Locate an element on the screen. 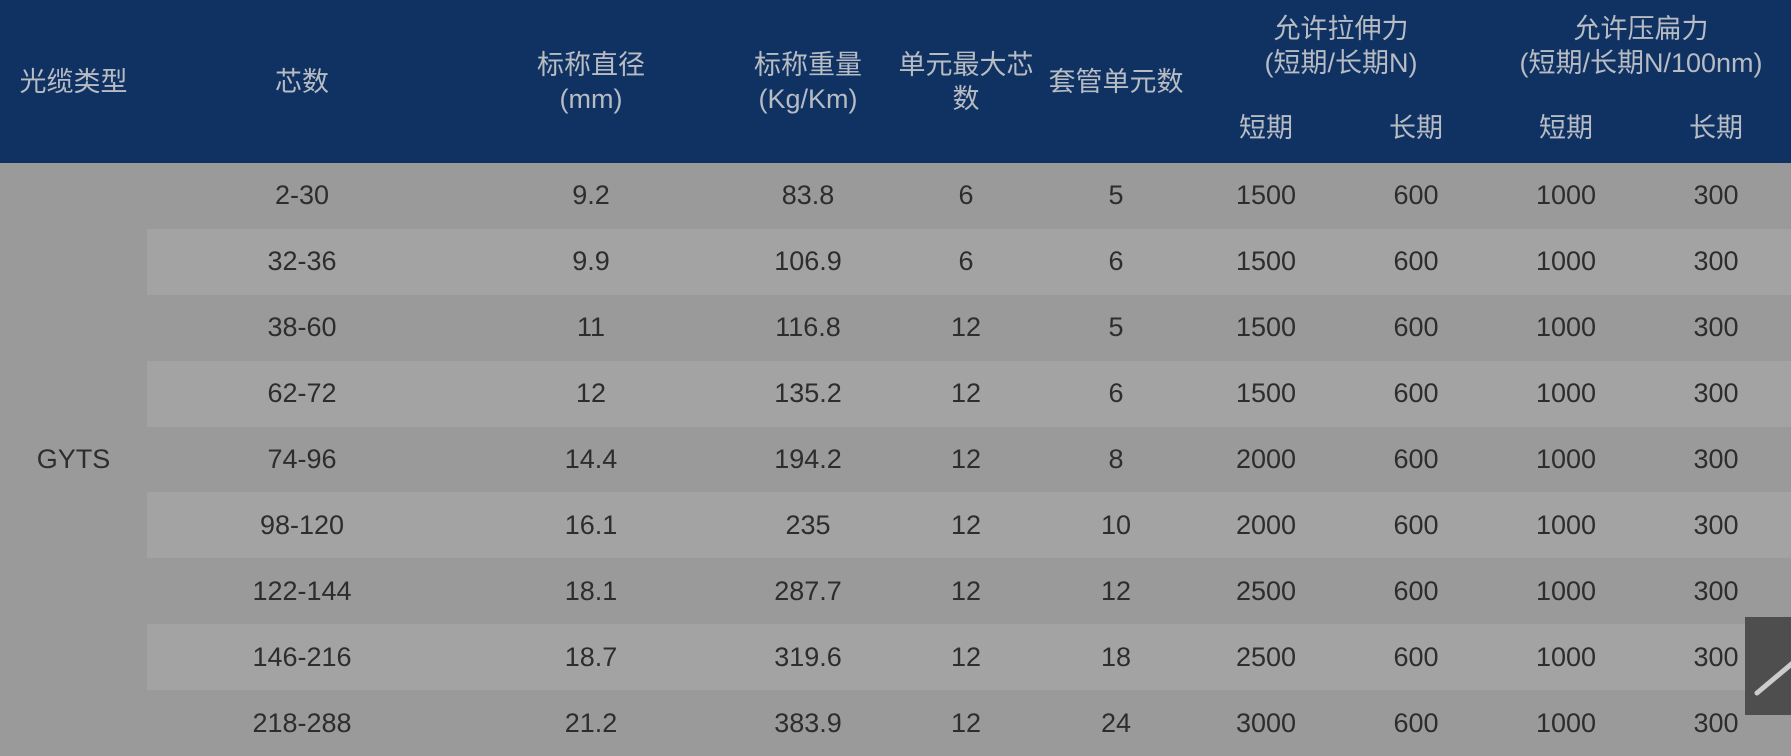 This screenshot has height=756, width=1791. sub-header-crush-long: 长期 is located at coordinates (1716, 127).